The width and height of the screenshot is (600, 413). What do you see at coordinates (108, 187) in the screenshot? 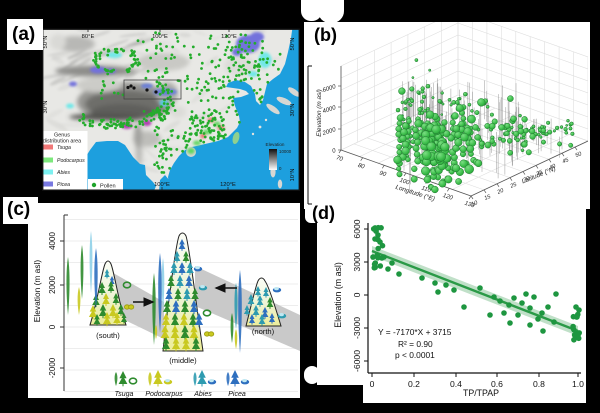
I see `svg-text: Pollen` at bounding box center [108, 187].